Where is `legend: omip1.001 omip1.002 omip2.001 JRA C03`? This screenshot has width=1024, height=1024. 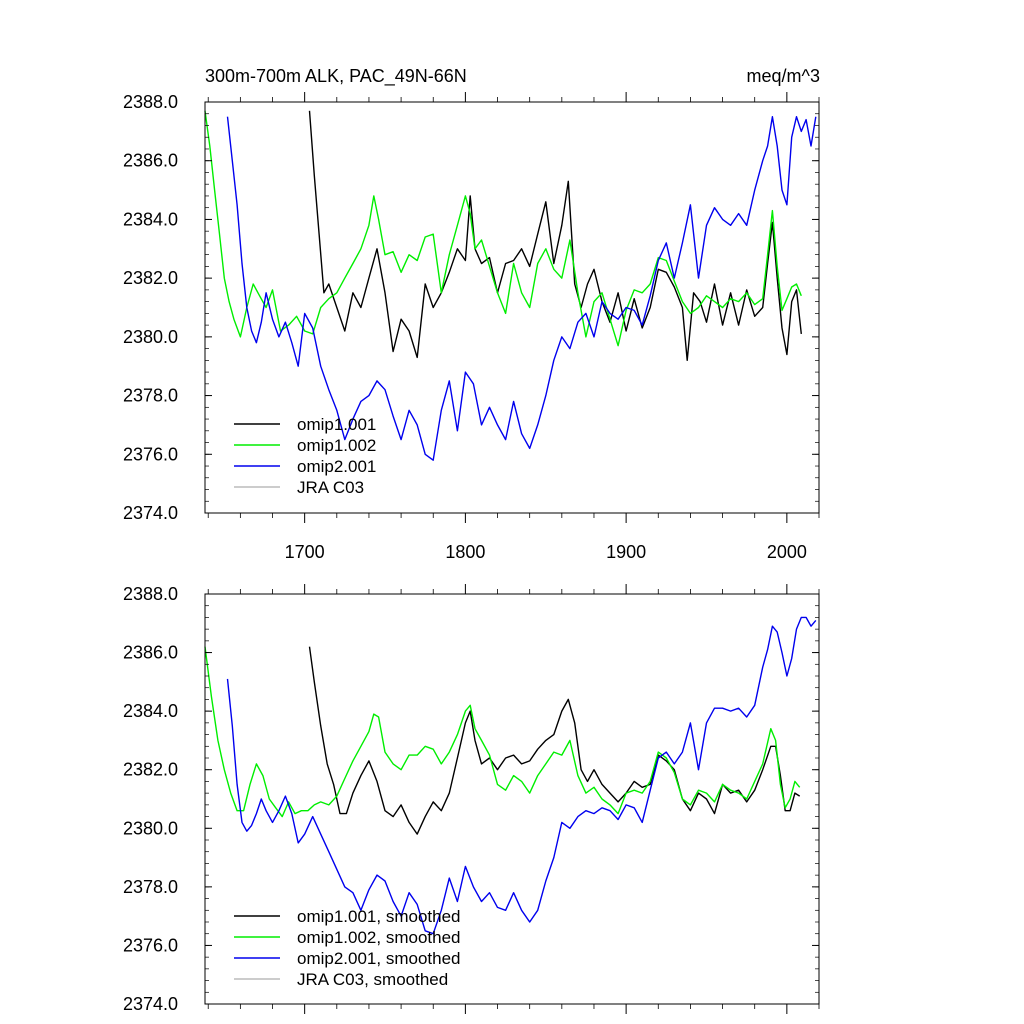 legend: omip1.001 omip1.002 omip2.001 JRA C03 is located at coordinates (305, 456).